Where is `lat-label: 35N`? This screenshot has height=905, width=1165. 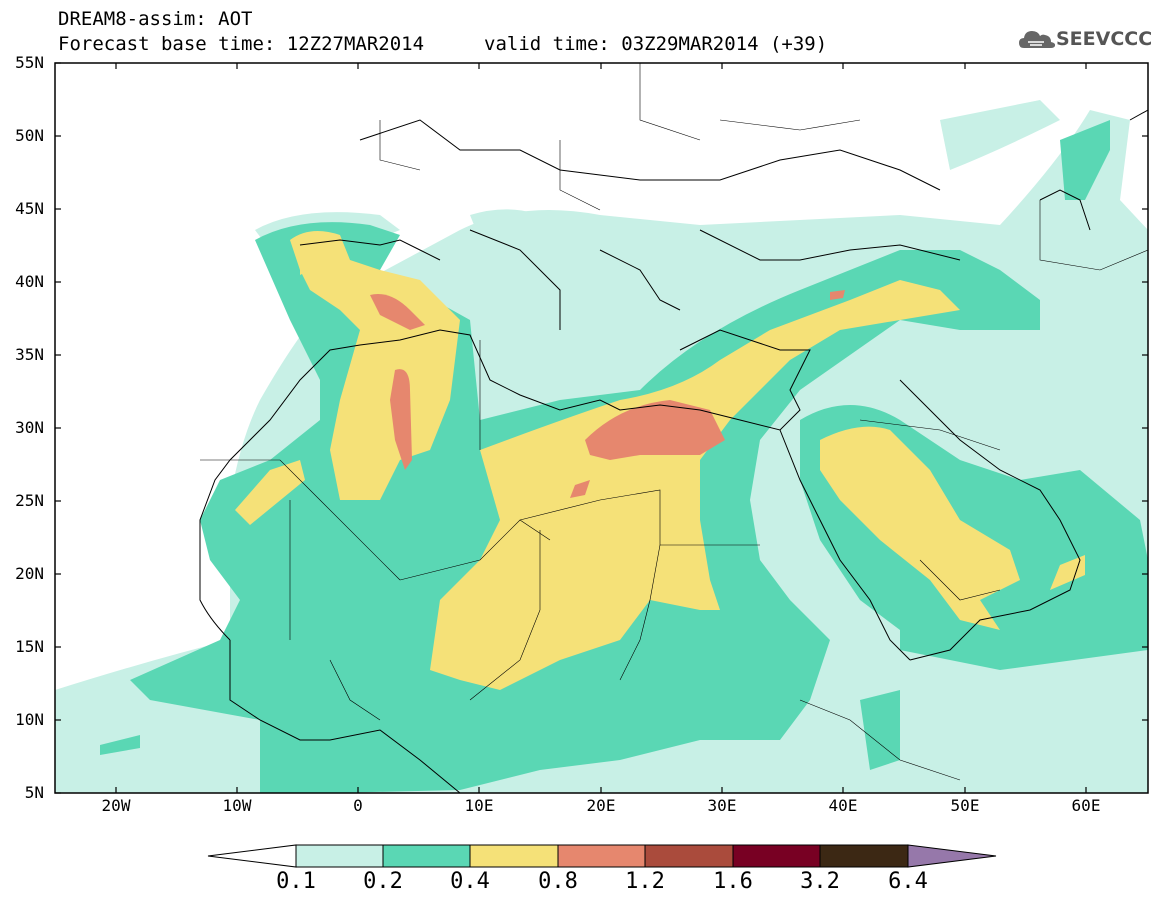 lat-label: 35N is located at coordinates (29, 354).